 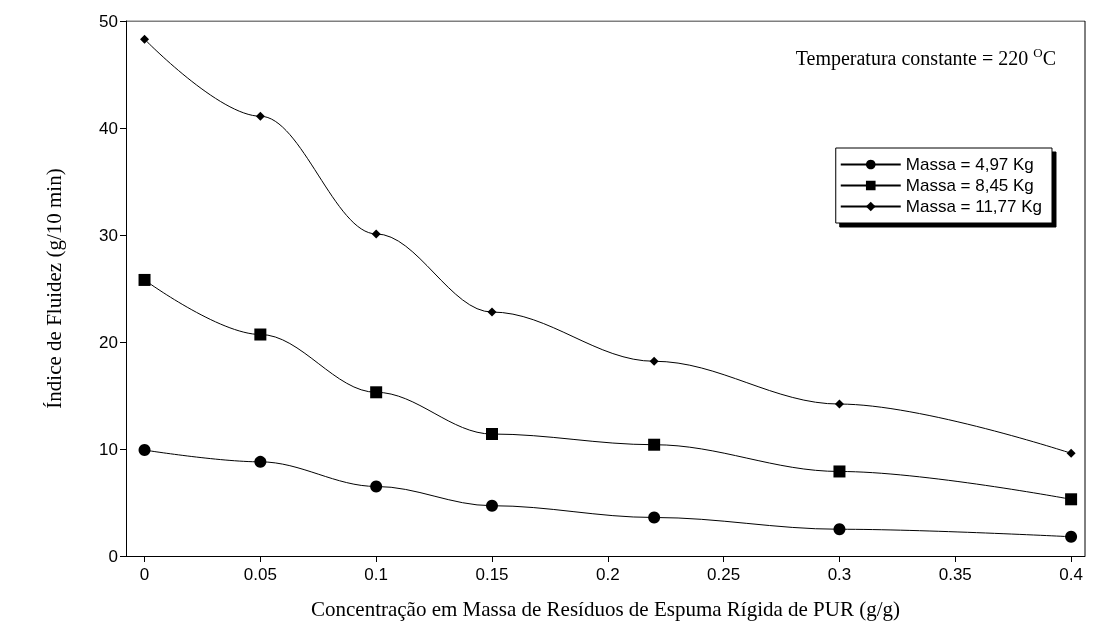 What do you see at coordinates (839, 574) in the screenshot?
I see `x-tick-label: 0.3` at bounding box center [839, 574].